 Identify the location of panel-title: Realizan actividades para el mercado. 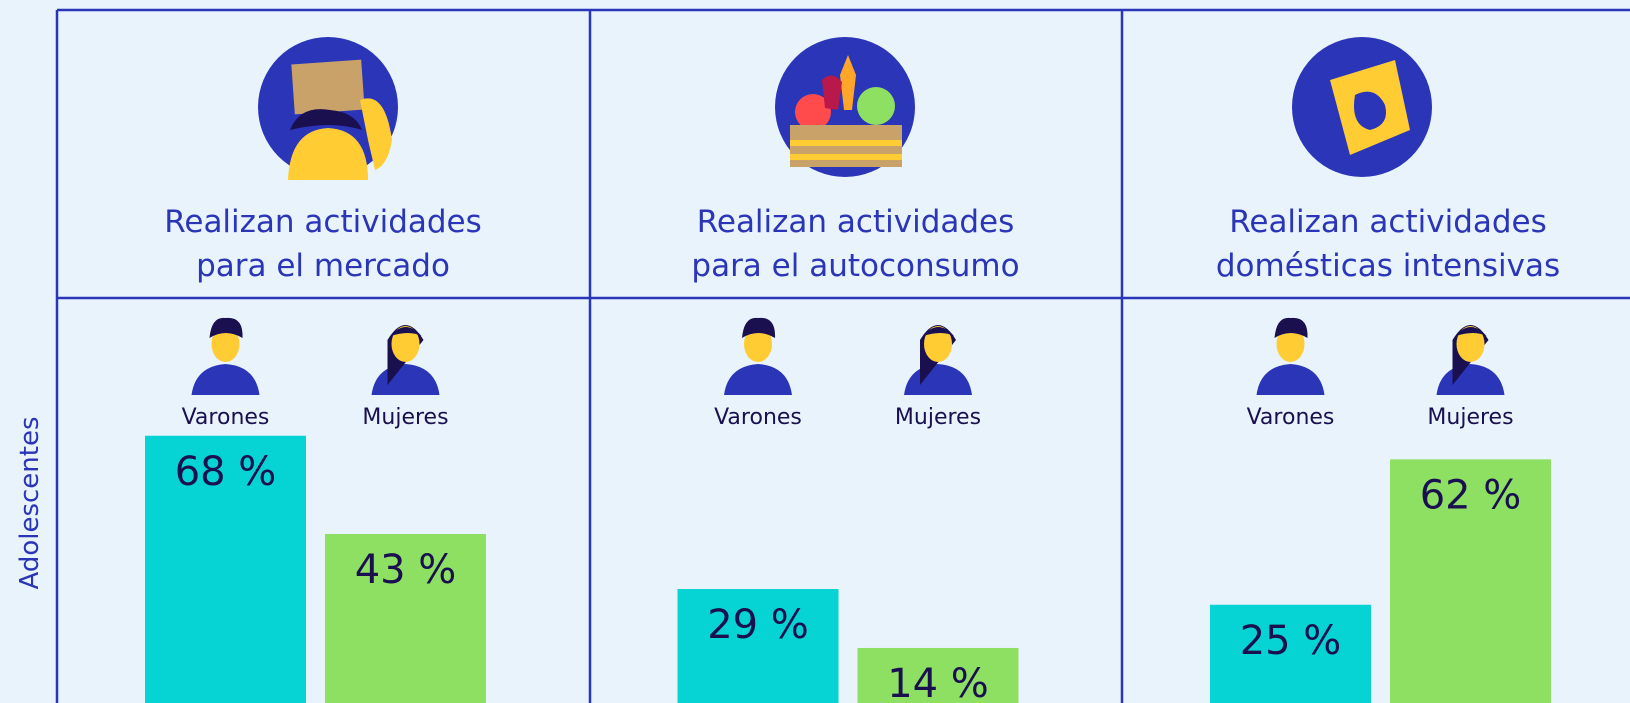
(323, 244).